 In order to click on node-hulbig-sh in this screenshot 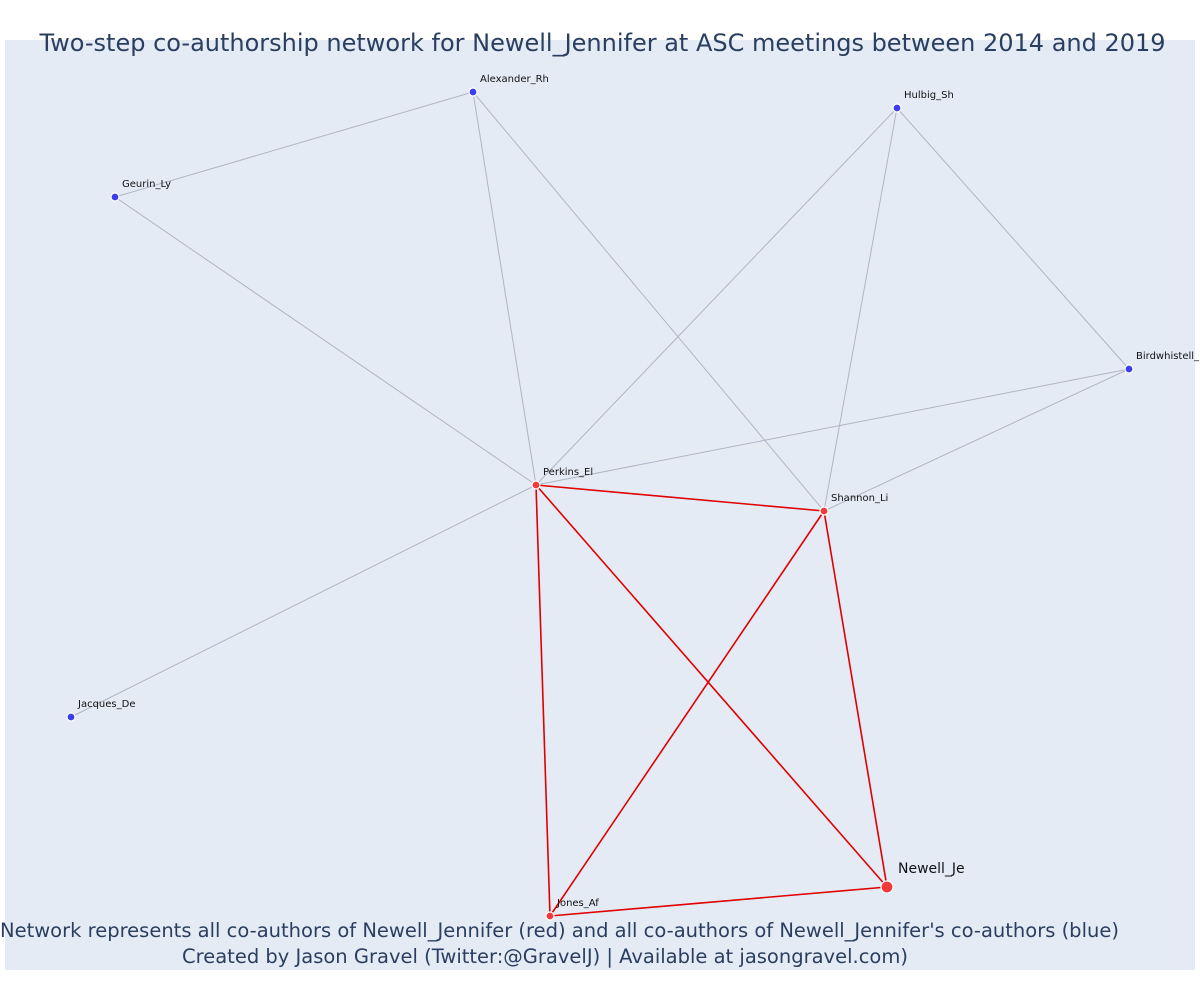, I will do `click(897, 108)`.